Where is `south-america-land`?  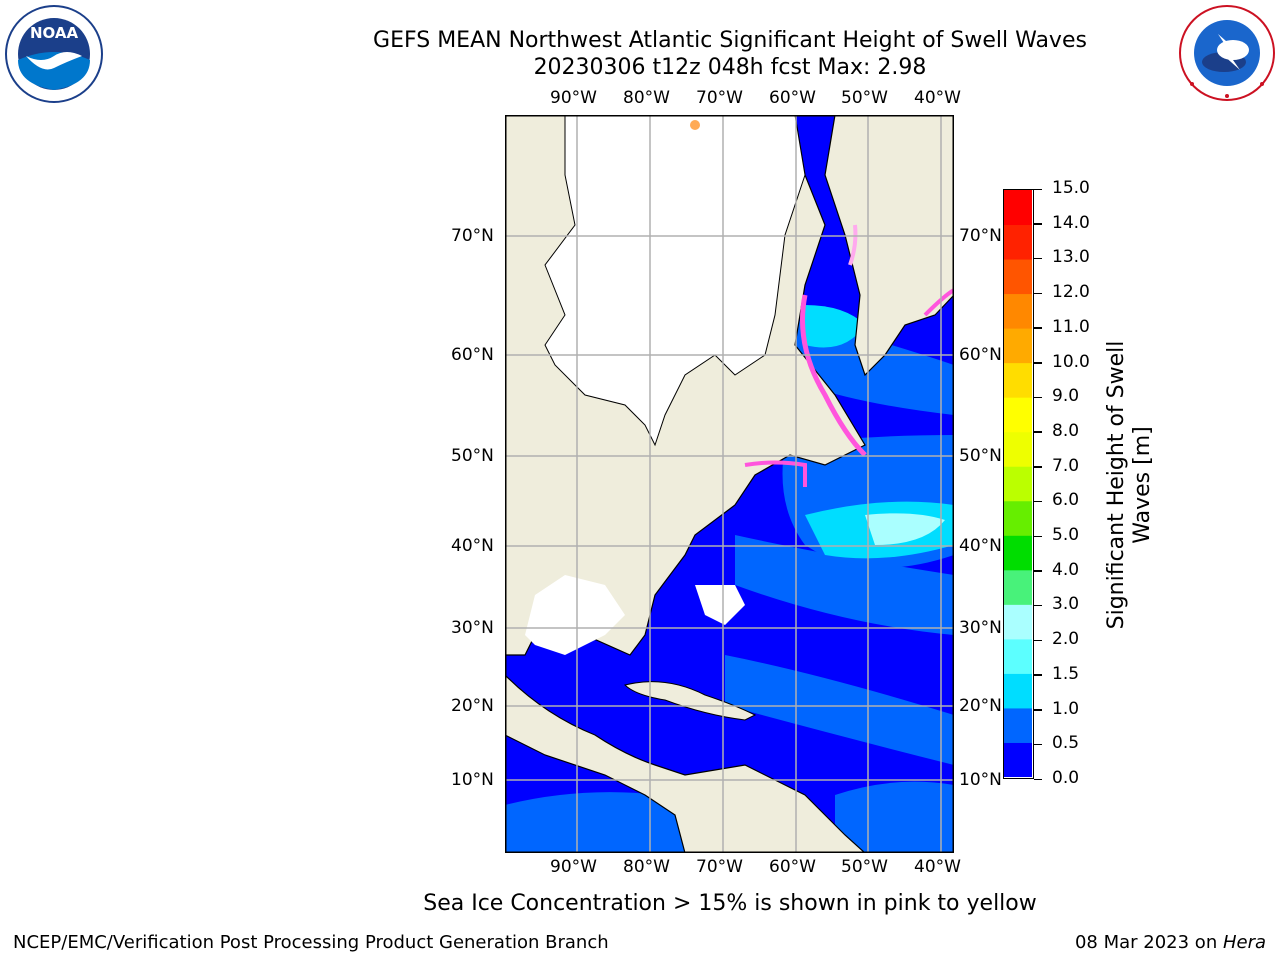
south-america-land is located at coordinates (685, 763).